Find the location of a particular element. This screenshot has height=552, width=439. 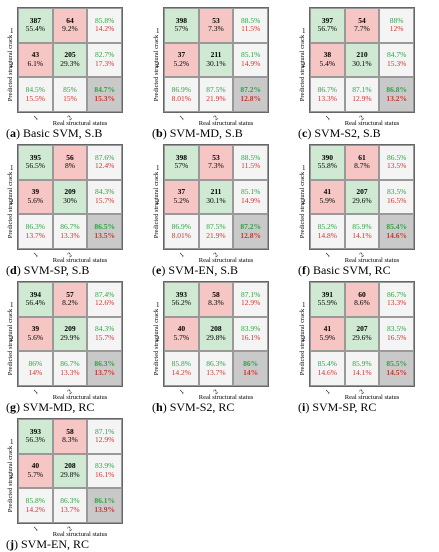

cell-count: 397 is located at coordinates (327, 20).